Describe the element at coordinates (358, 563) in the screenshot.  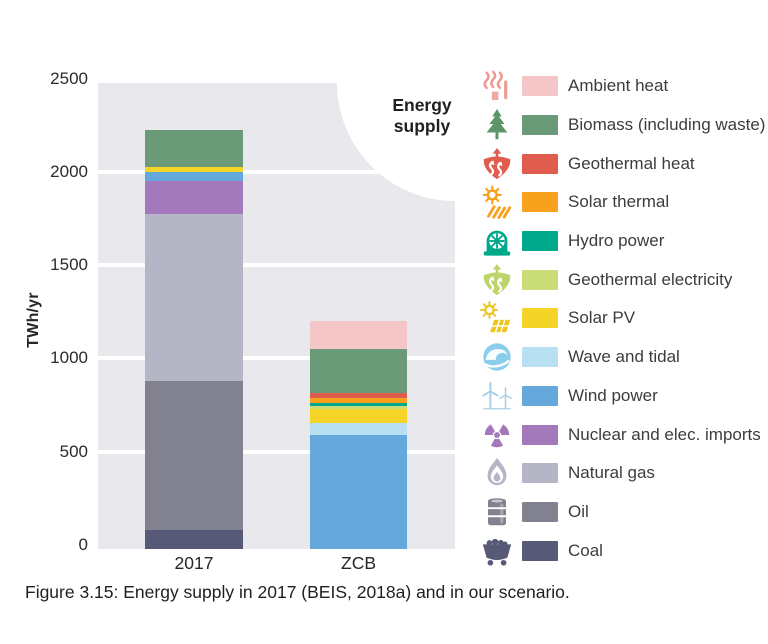
I see `x-tick-label-zcb: ZCB` at that location.